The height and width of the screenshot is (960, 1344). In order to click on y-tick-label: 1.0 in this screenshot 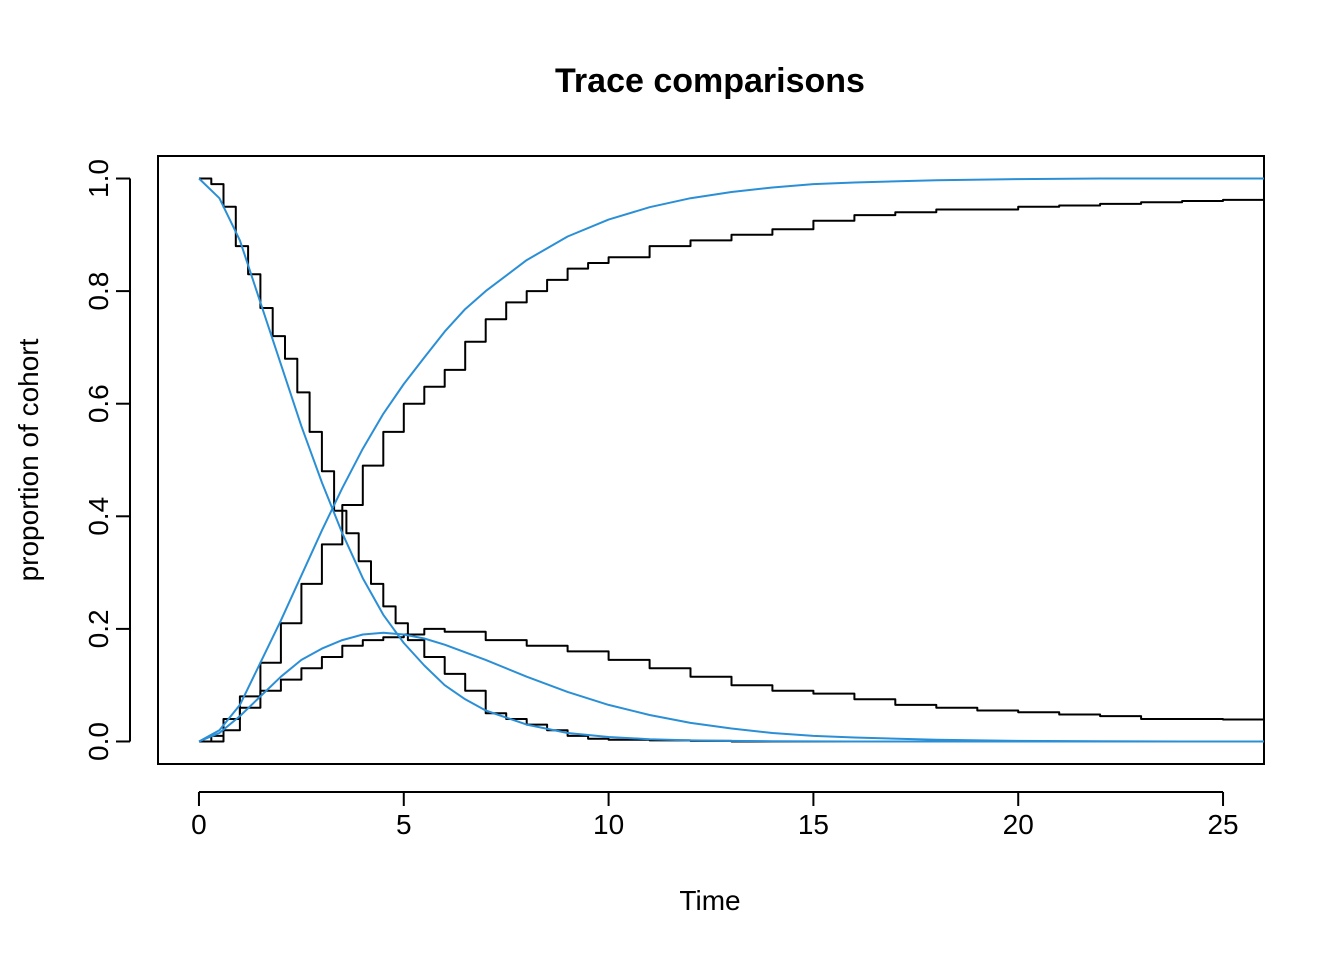, I will do `click(98, 178)`.